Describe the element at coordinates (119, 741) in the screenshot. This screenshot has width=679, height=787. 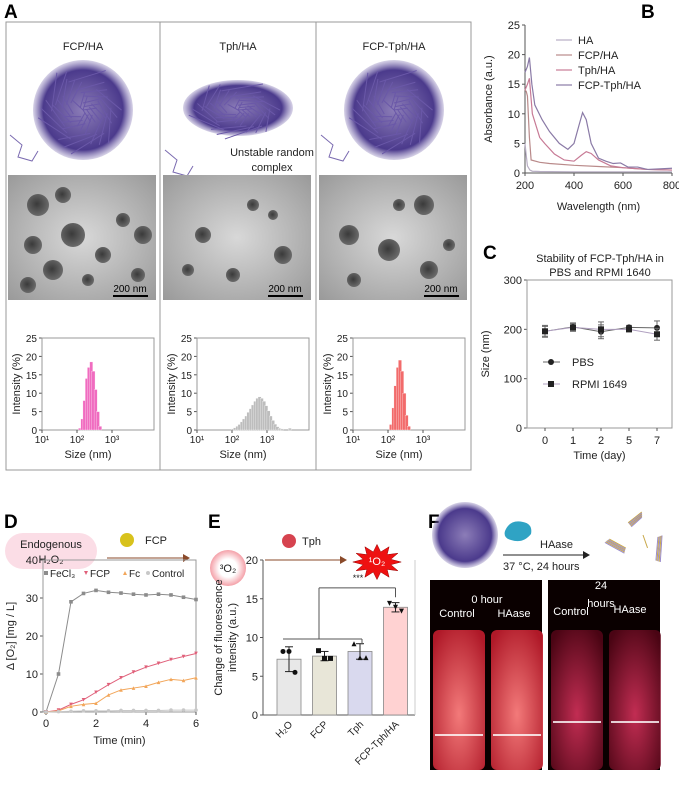
I see `x-axis-label: Time (min)` at that location.